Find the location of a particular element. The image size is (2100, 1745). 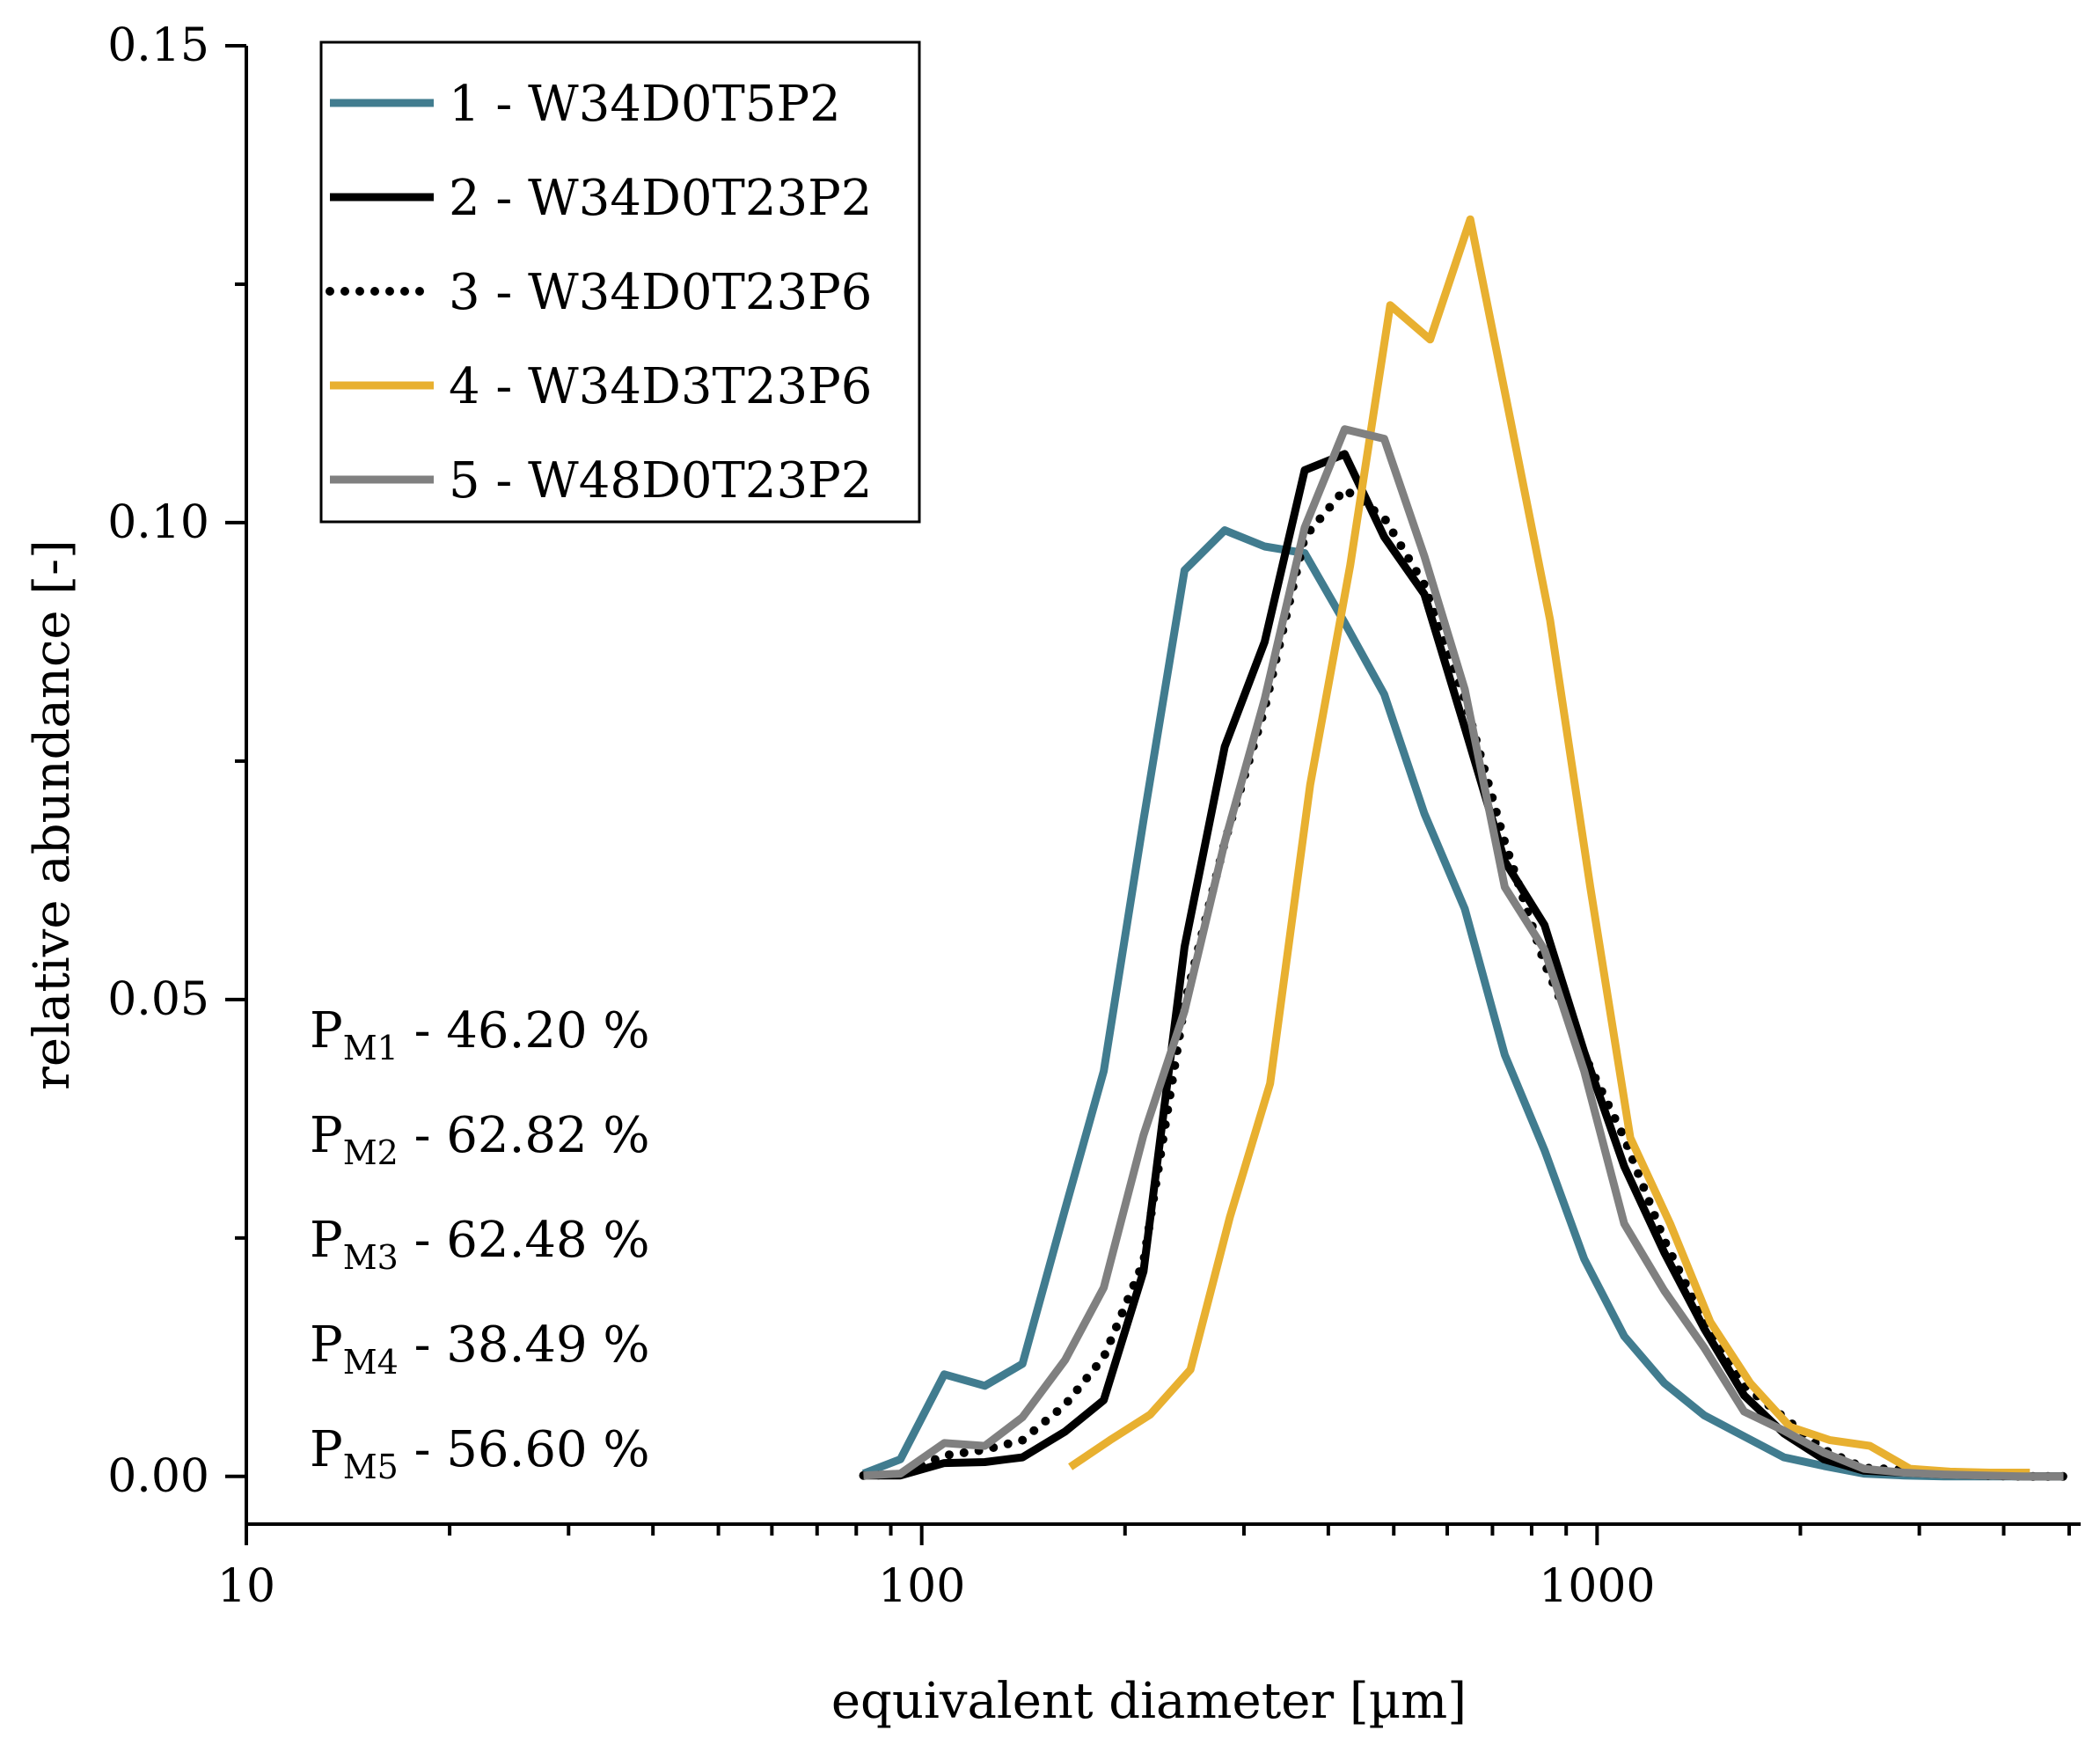

annotation-3: PM3 - 62.48 % is located at coordinates (480, 1245).